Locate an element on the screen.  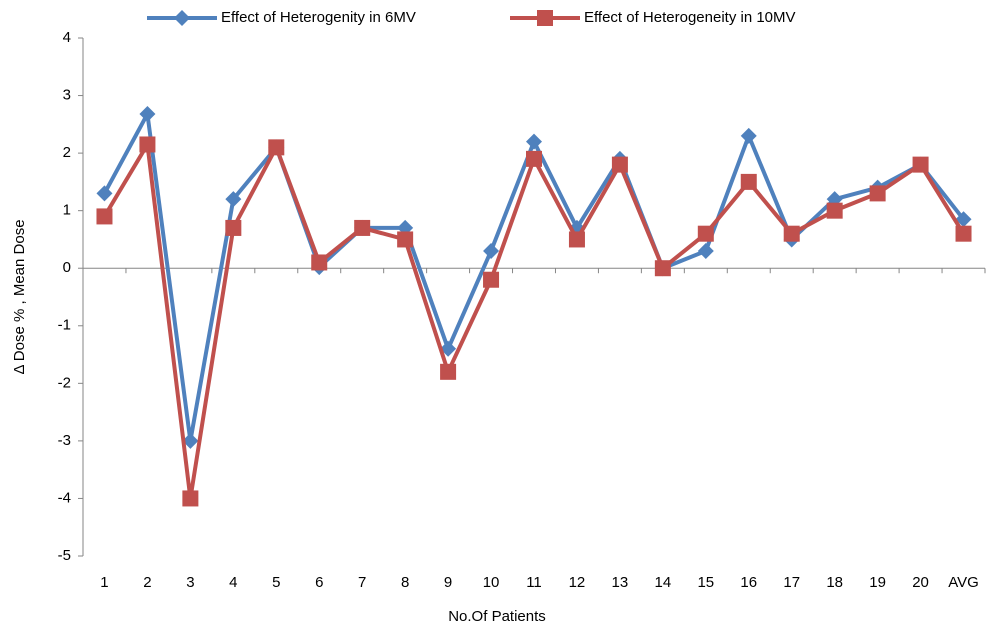
x-tick-label: AVG is located at coordinates (963, 582).